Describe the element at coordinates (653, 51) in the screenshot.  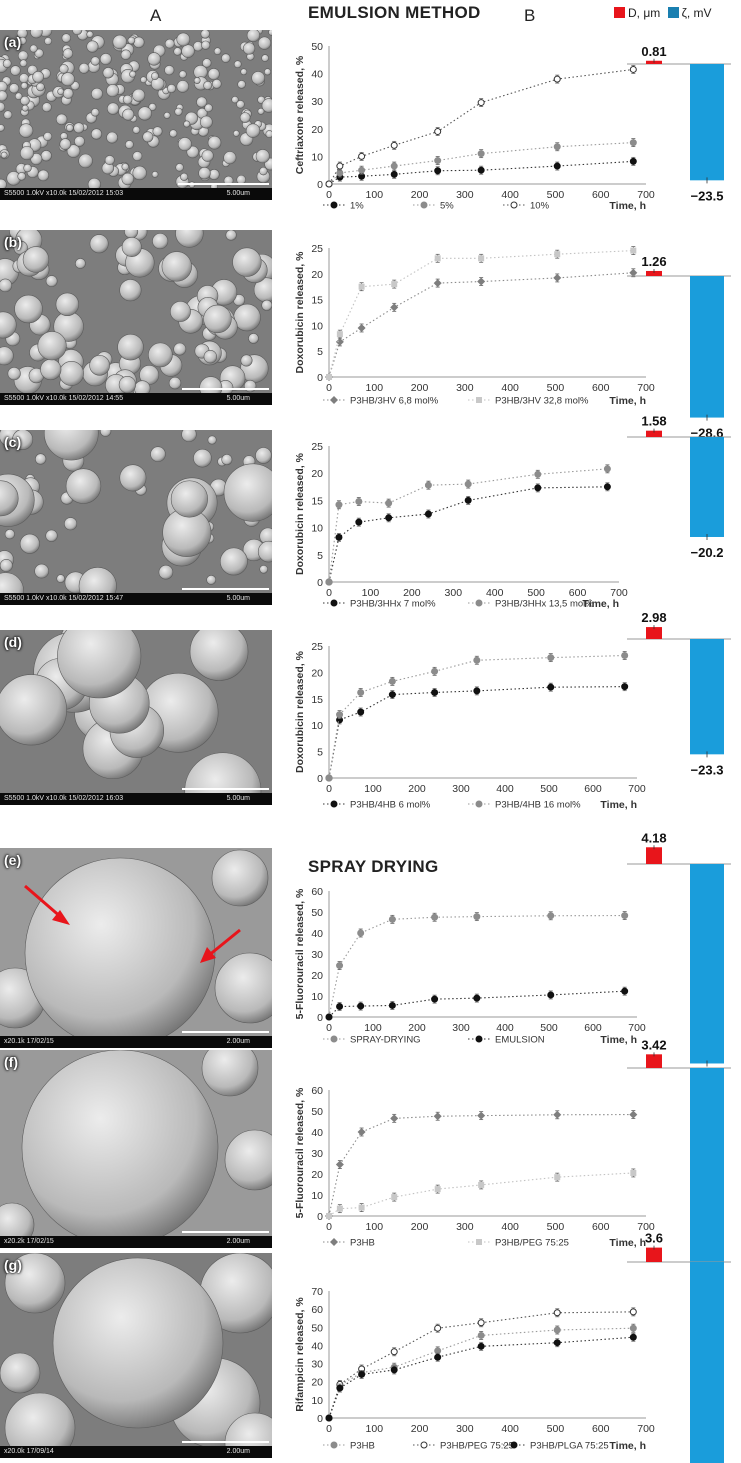
I see `d-value-label: 0.81` at that location.